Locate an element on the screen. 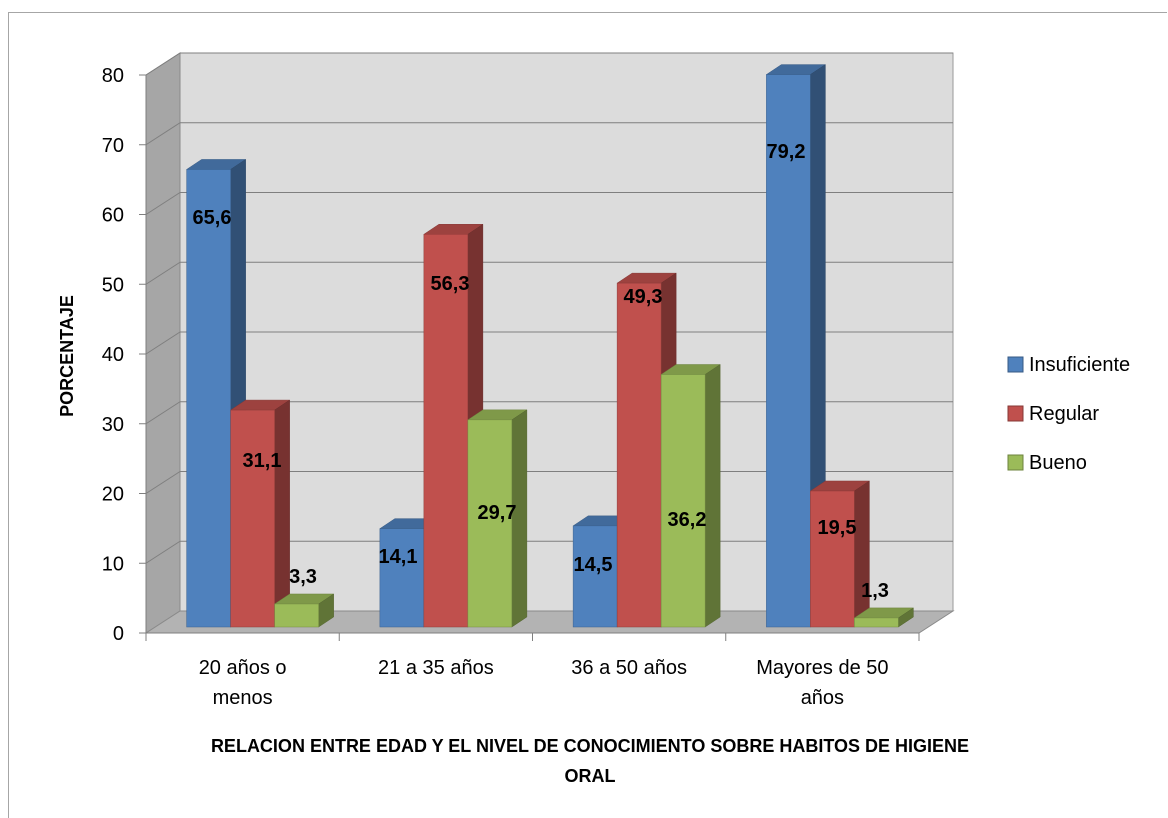 The width and height of the screenshot is (1168, 818). legend-label-insuficiente: Insuficiente is located at coordinates (1079, 365).